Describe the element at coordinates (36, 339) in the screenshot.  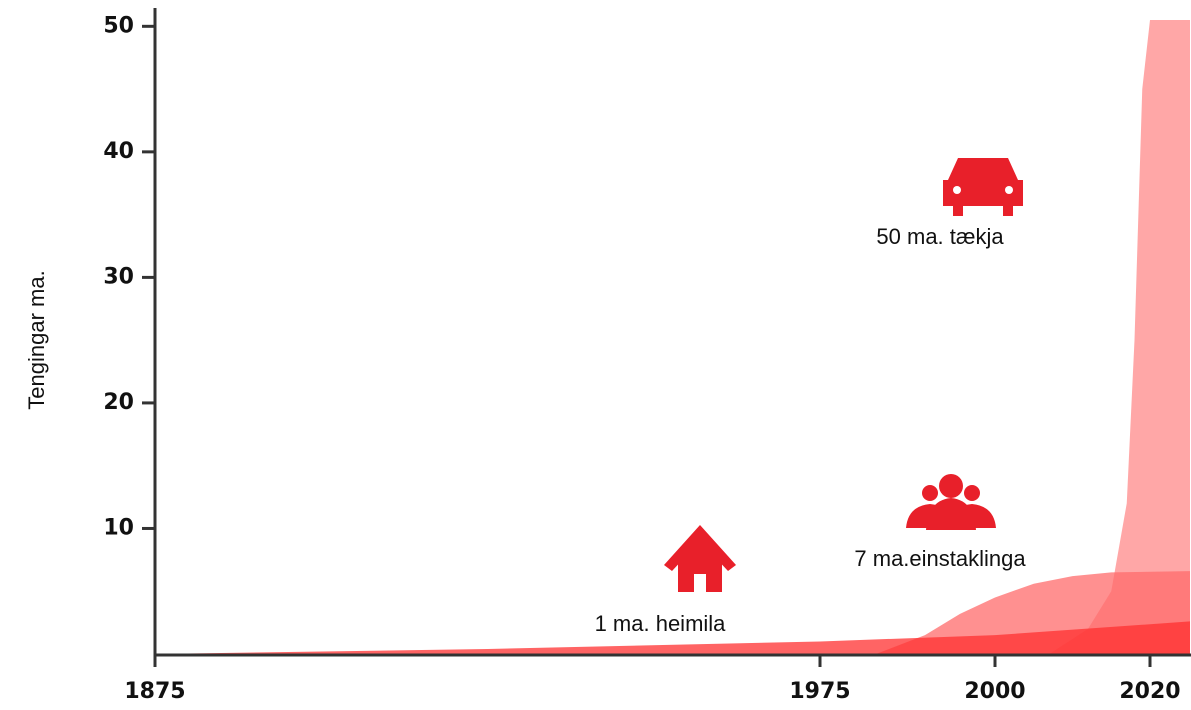
I see `y-axis-label: Tengingar ma.` at that location.